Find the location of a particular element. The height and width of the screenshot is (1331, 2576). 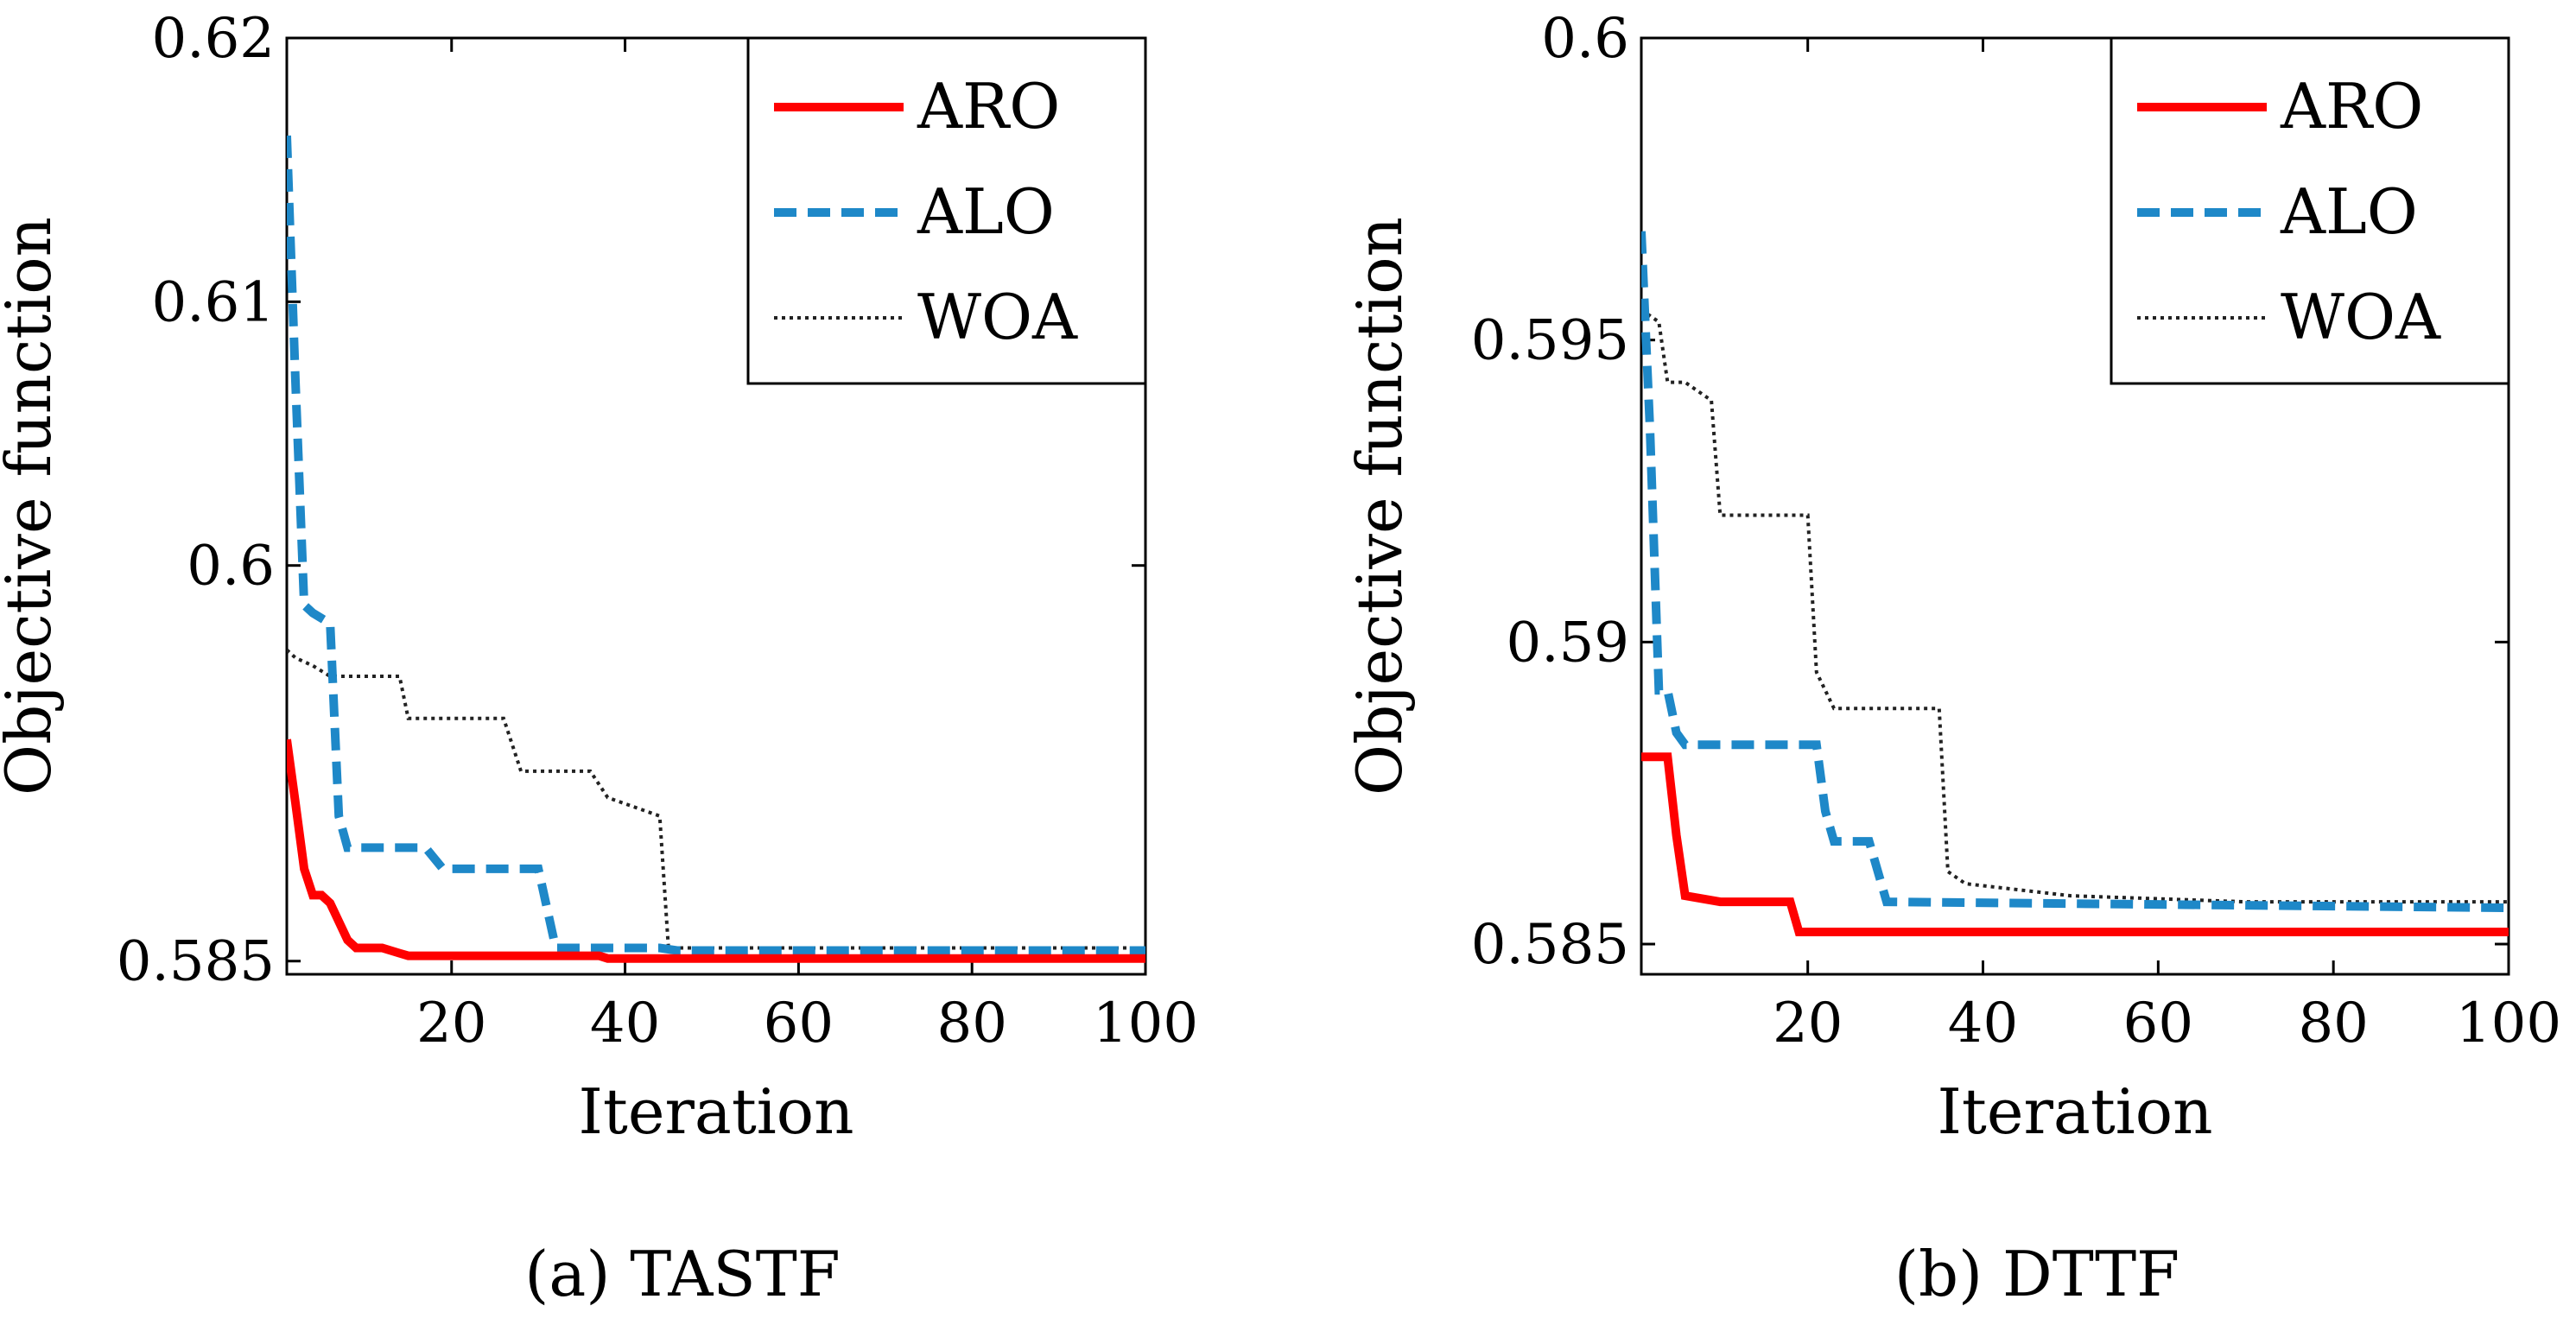

y-tick-label: 0.59 is located at coordinates (1568, 643).